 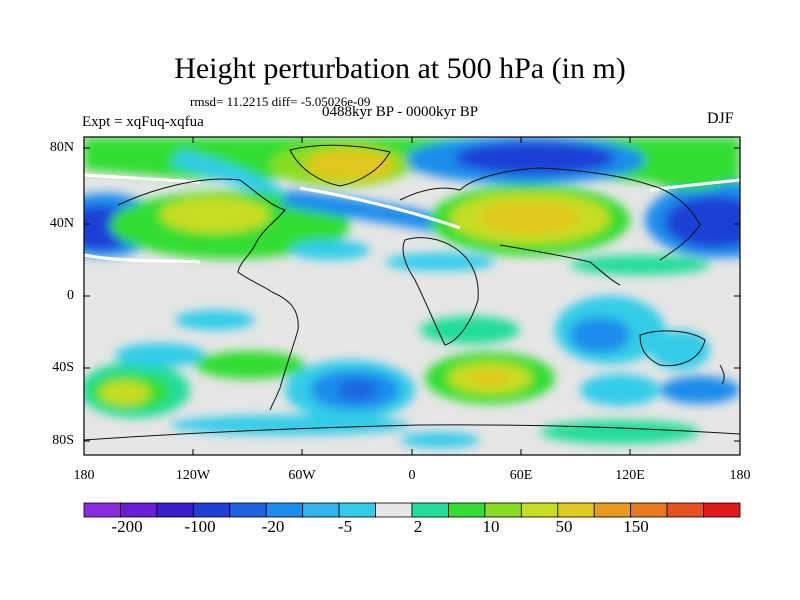 I want to click on lat-label-80s: 80S, so click(x=63, y=440).